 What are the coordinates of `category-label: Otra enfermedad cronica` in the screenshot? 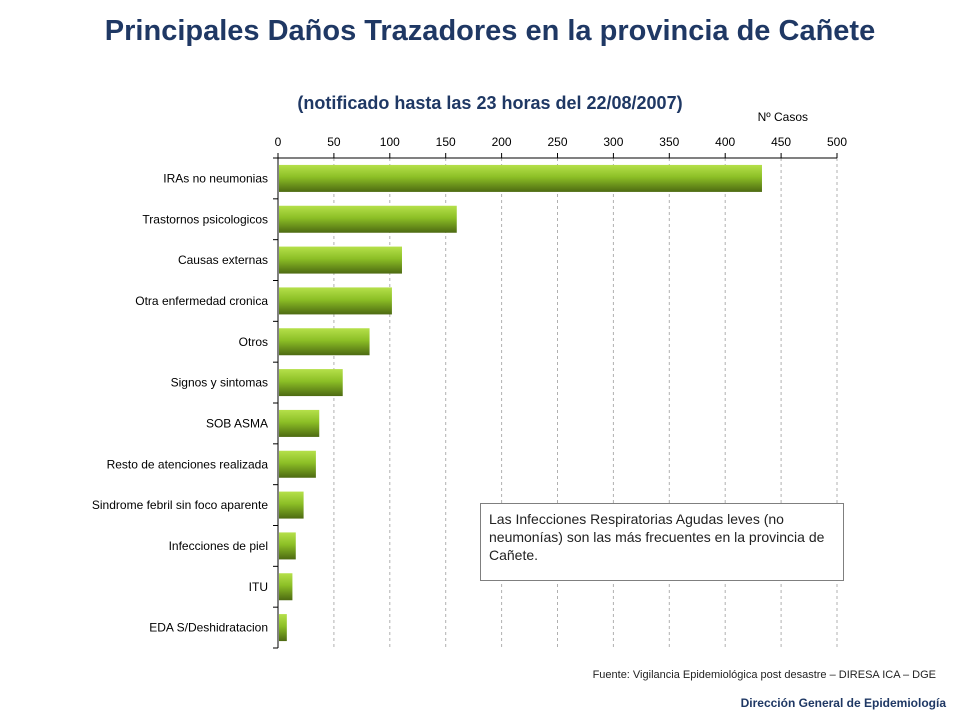 It's located at (201, 301).